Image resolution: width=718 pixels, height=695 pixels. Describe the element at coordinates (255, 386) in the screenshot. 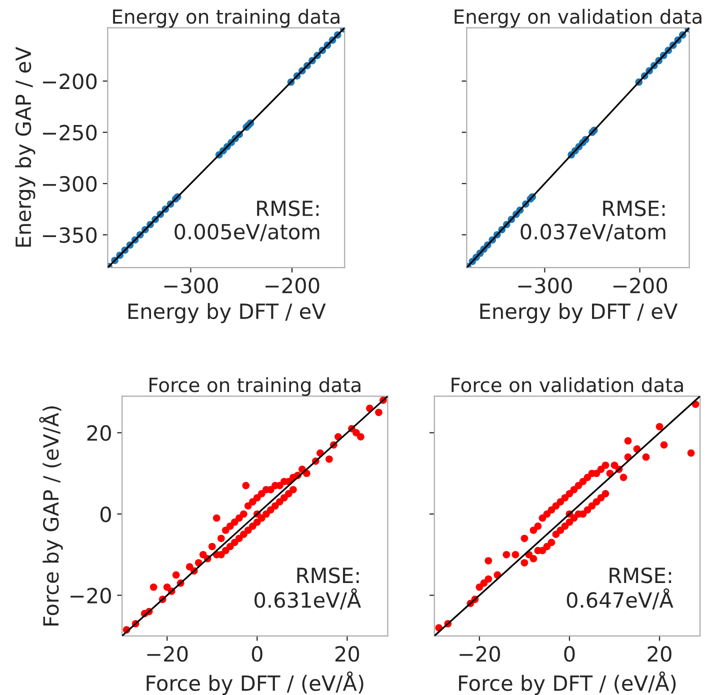

I see `chart-title: Force on training data` at that location.